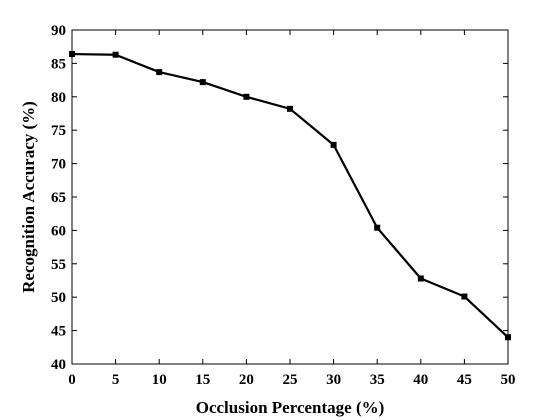 Image resolution: width=560 pixels, height=420 pixels. What do you see at coordinates (58, 198) in the screenshot?
I see `y-tick-label: 65` at bounding box center [58, 198].